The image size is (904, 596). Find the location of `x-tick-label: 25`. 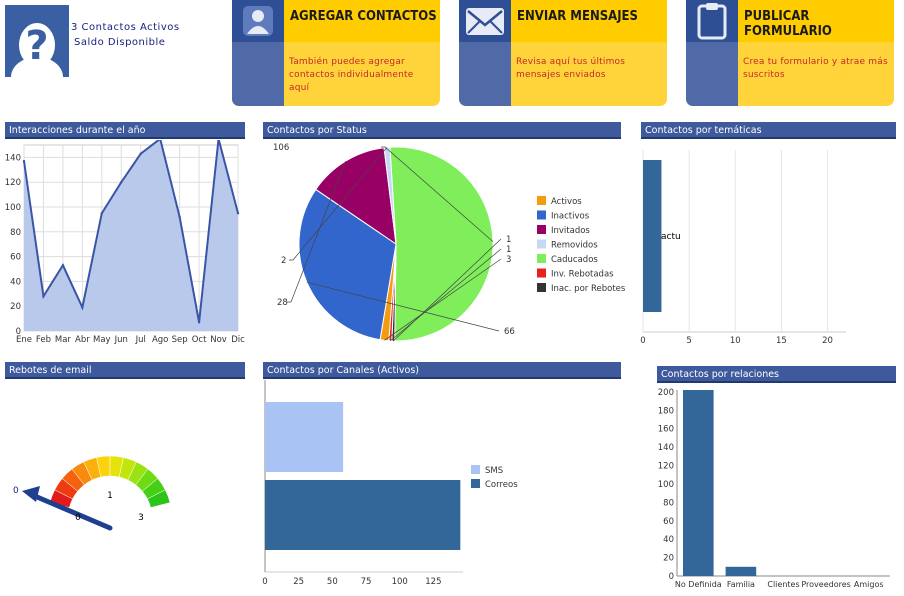

x-tick-label: 25 is located at coordinates (298, 582).